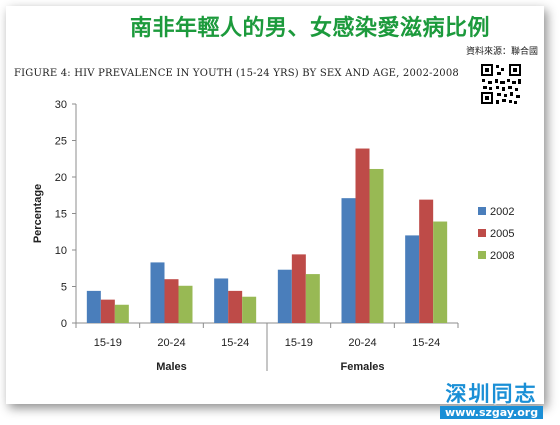  What do you see at coordinates (38, 213) in the screenshot?
I see `y-axis-label: Percentage` at bounding box center [38, 213].